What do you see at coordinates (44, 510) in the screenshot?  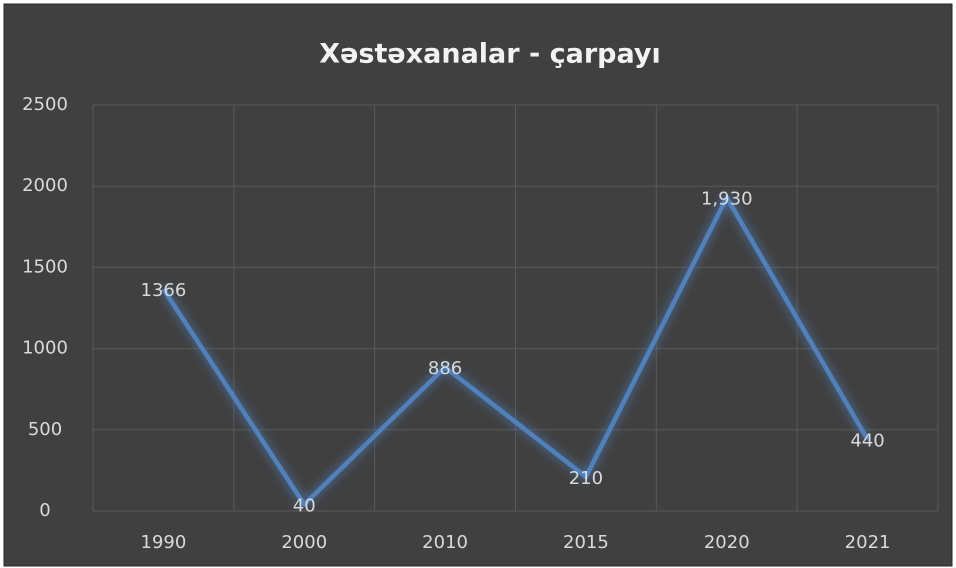 I see `y-tick-label: 0` at bounding box center [44, 510].